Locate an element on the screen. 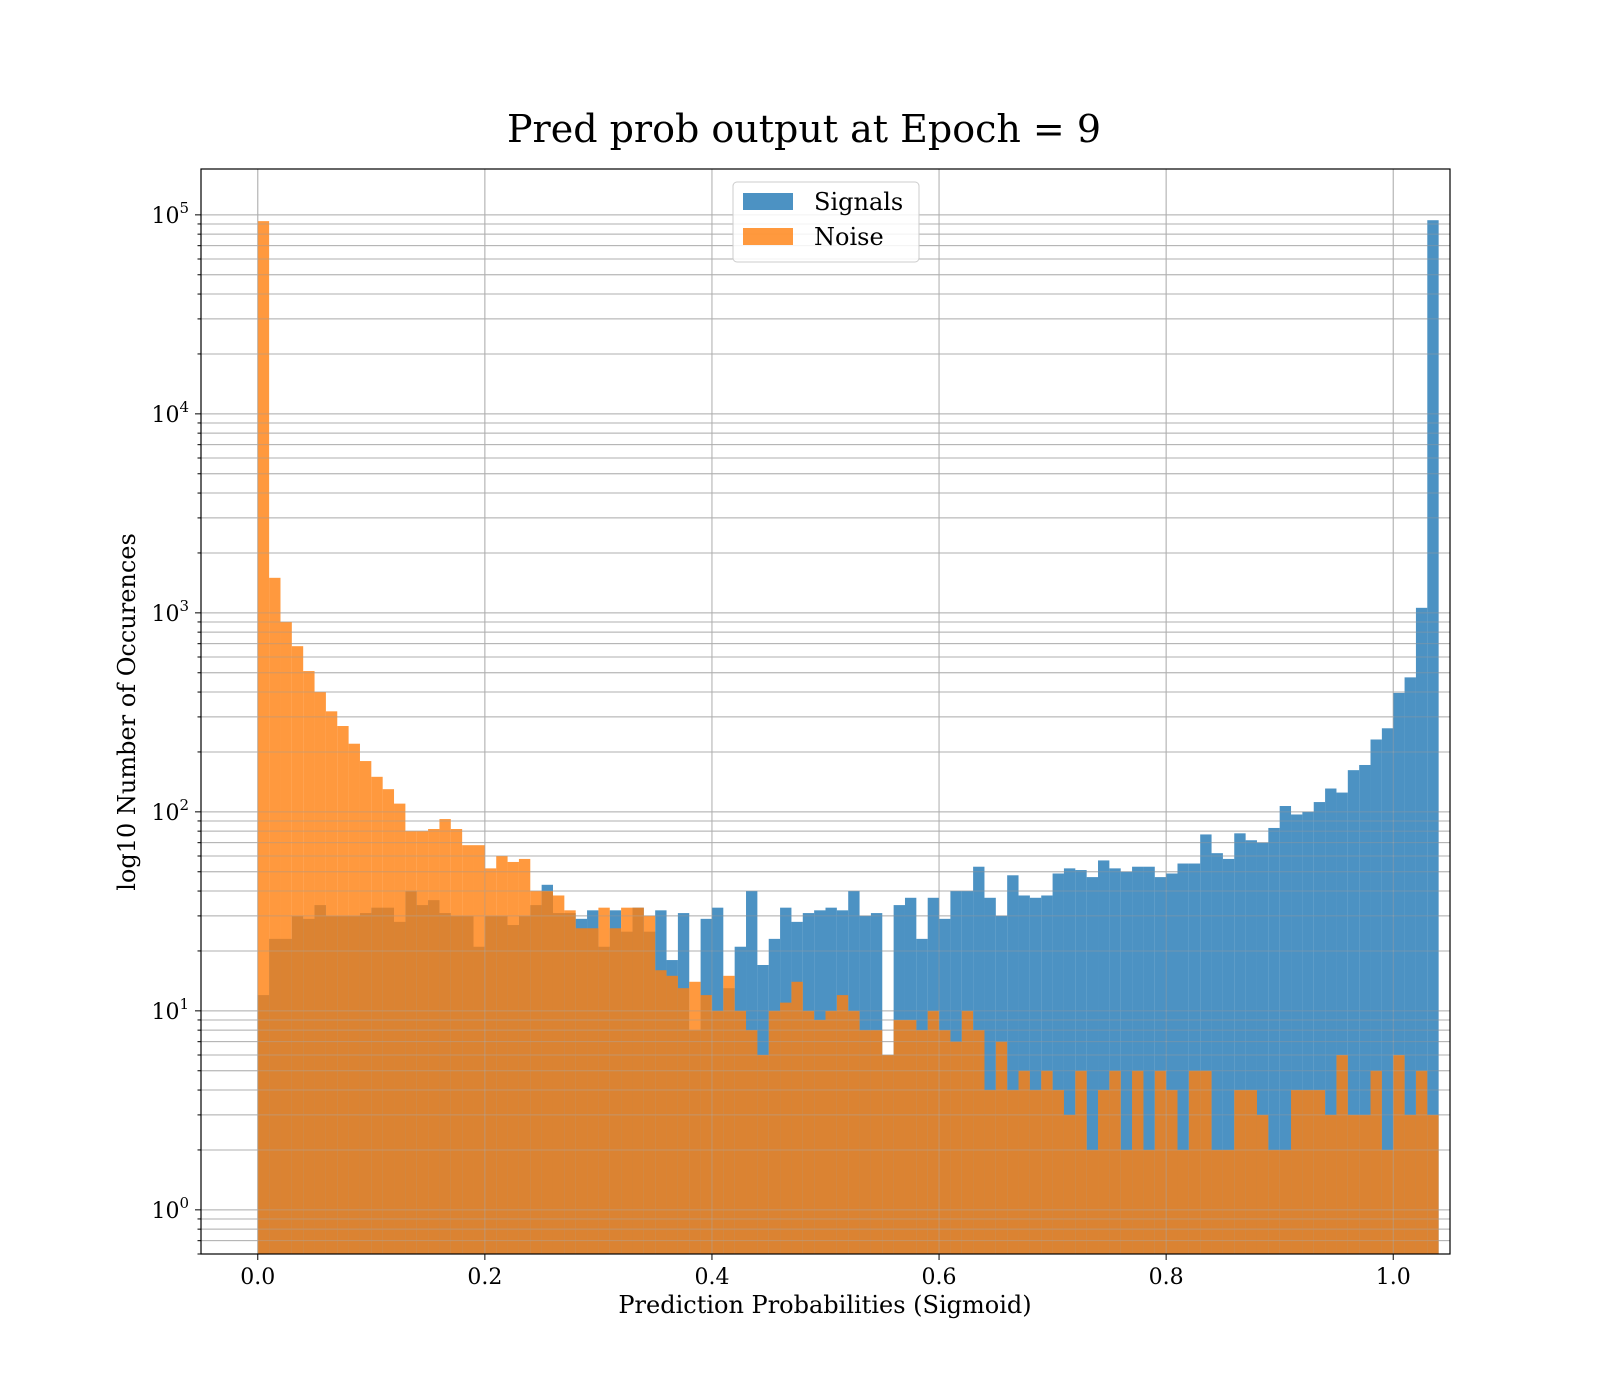 Image resolution: width=1600 pixels, height=1400 pixels. legend-swatch-signals is located at coordinates (768, 201).